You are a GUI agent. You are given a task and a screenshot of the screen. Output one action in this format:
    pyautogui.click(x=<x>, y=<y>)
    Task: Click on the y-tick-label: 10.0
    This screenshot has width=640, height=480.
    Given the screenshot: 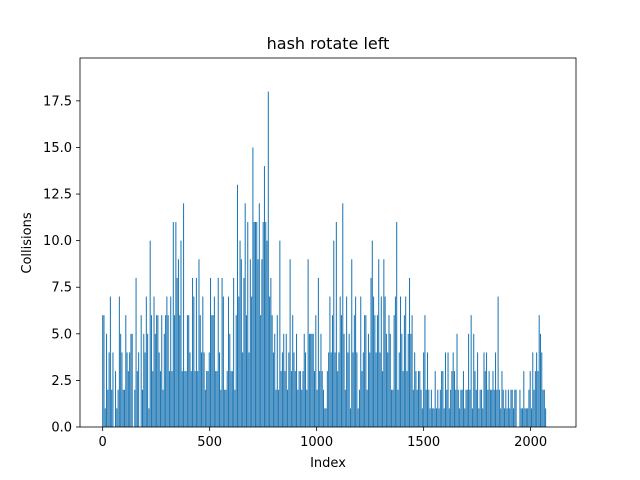 What is the action you would take?
    pyautogui.click(x=57, y=241)
    